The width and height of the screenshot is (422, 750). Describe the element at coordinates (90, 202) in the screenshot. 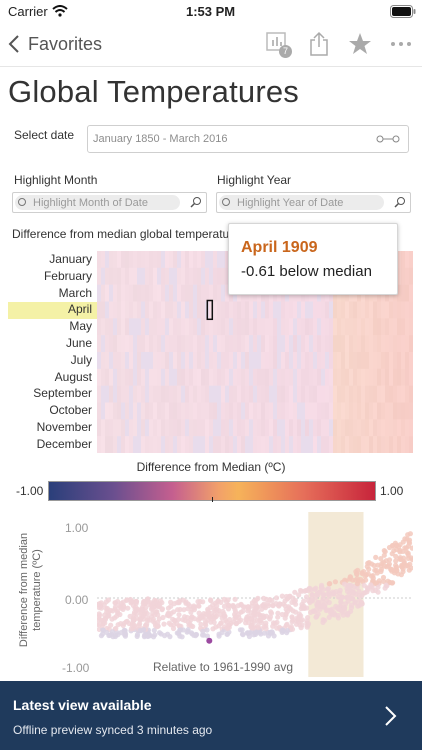

I see `highlight-month-placeholder: Highlight Month of Date` at that location.